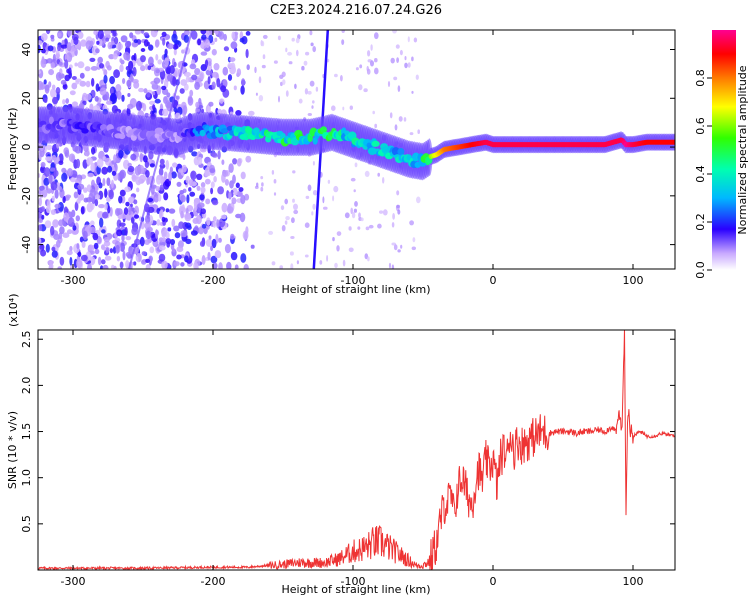  I want to click on colorbar-tick-label: 0.6, so click(700, 126).